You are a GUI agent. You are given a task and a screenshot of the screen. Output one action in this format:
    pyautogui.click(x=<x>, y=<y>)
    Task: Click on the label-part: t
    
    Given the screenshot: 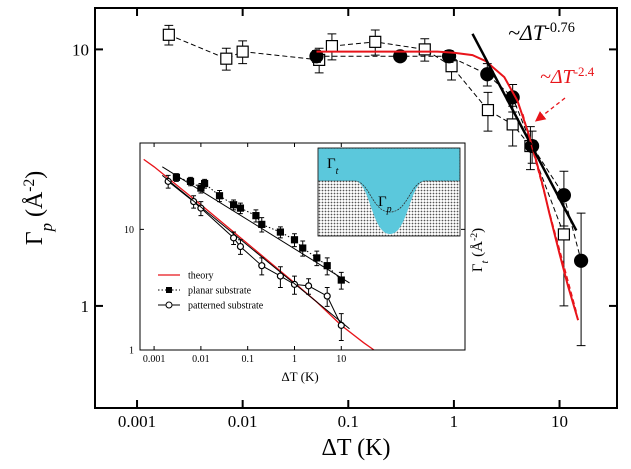 What is the action you would take?
    pyautogui.click(x=485, y=261)
    